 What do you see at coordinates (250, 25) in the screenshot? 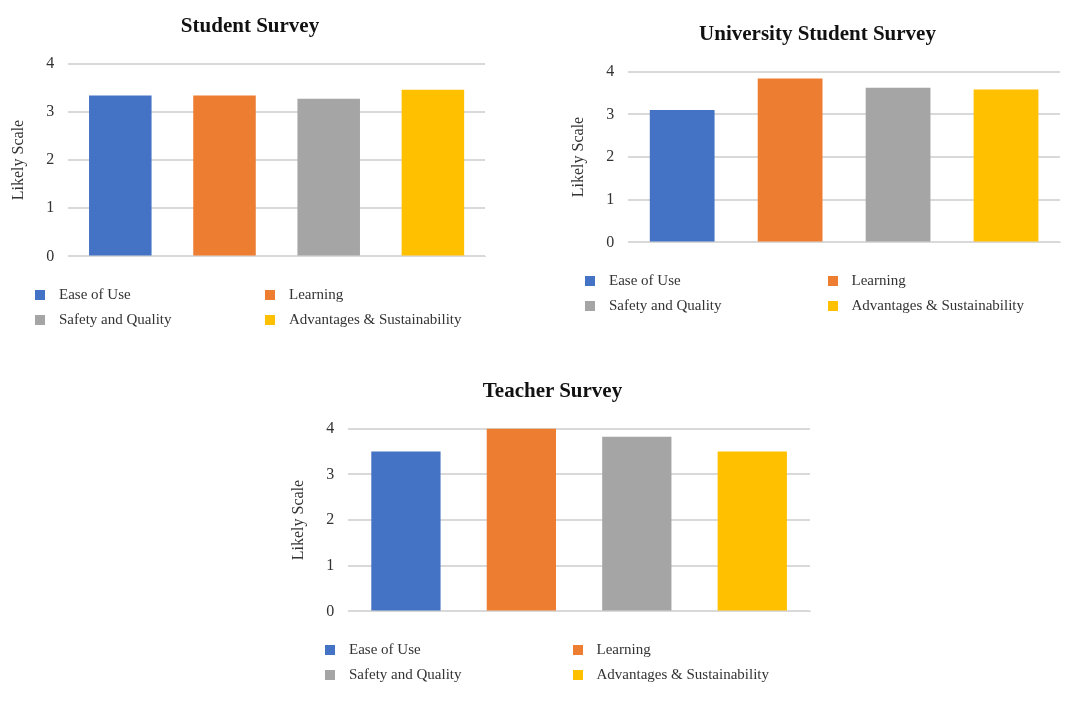
I see `chart-title: Student Survey` at bounding box center [250, 25].